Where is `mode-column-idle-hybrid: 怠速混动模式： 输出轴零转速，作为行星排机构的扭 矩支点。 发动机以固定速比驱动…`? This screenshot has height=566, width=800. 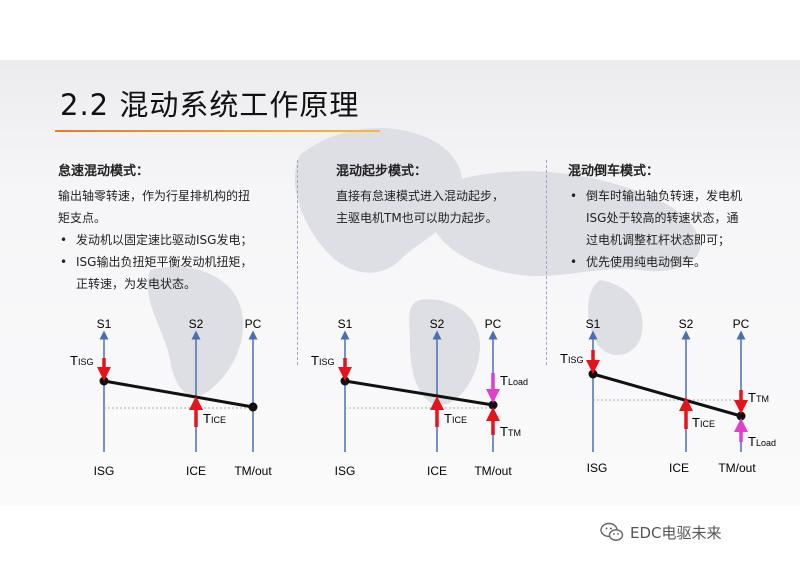
mode-column-idle-hybrid: 怠速混动模式： 输出轴零转速，作为行星排机构的扭 矩支点。 发动机以固定速比驱动… is located at coordinates (155, 228).